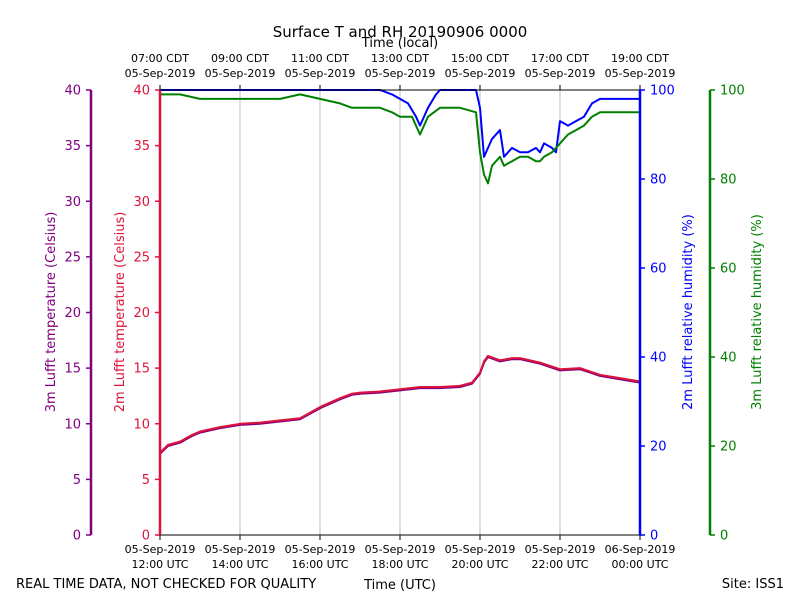  I want to click on x-tick-label: 12:00 UTC, so click(159, 564).